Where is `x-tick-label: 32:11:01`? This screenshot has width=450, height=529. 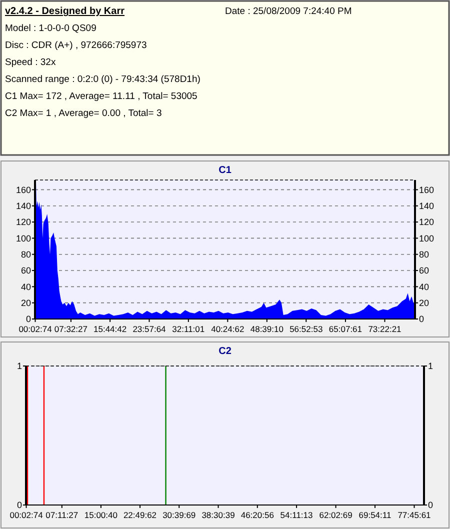
x-tick-label: 32:11:01 is located at coordinates (188, 329).